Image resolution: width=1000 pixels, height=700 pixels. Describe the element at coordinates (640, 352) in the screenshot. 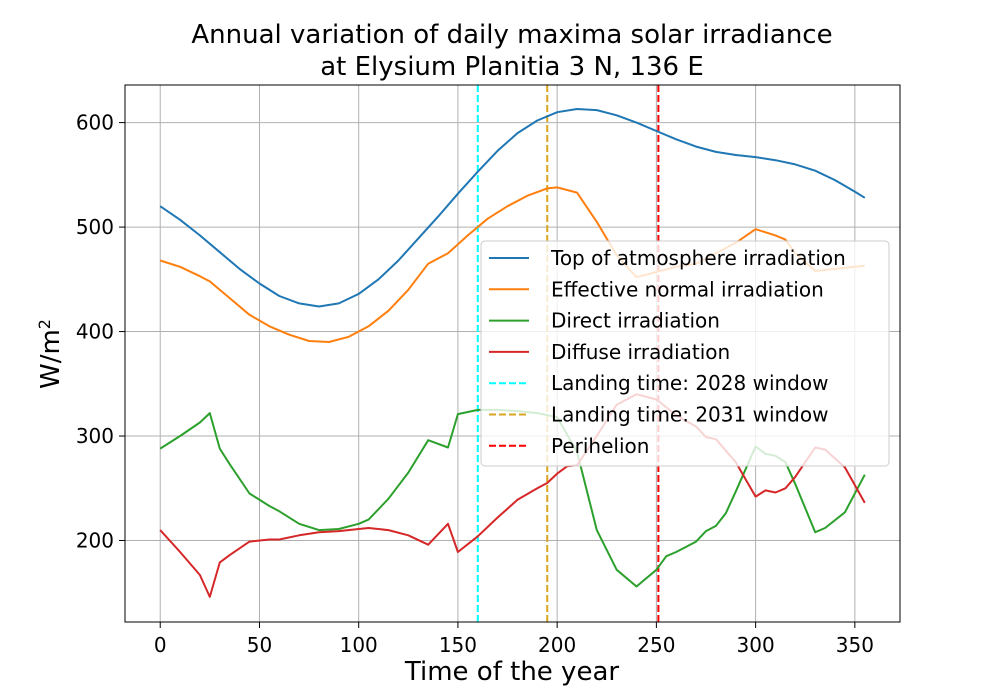

I see `legend-label-diffuse-irradiation: Diffuse irradiation` at that location.